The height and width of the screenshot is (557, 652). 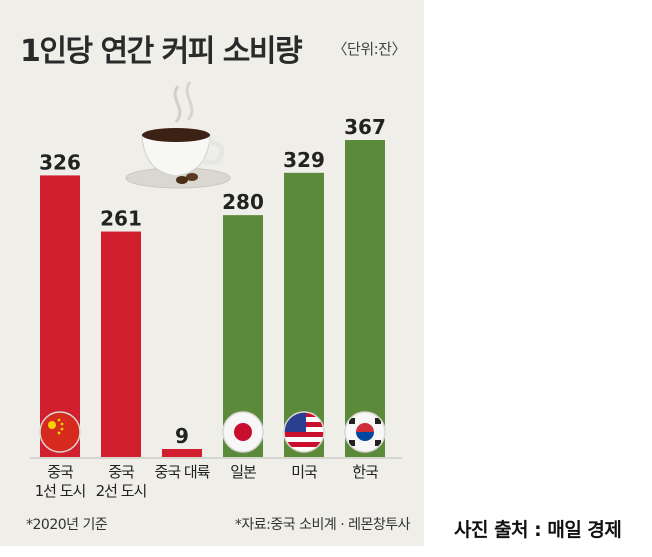 What do you see at coordinates (182, 436) in the screenshot?
I see `data-label: 9` at bounding box center [182, 436].